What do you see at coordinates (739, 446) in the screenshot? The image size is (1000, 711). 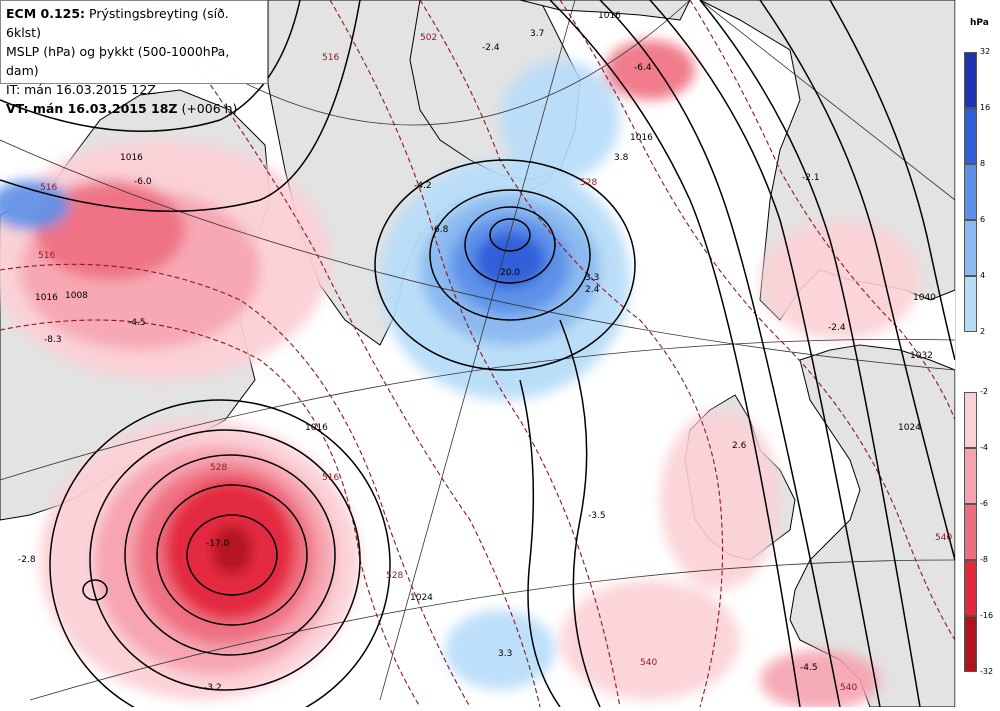 I see `tendency-label: 2.6` at bounding box center [739, 446].